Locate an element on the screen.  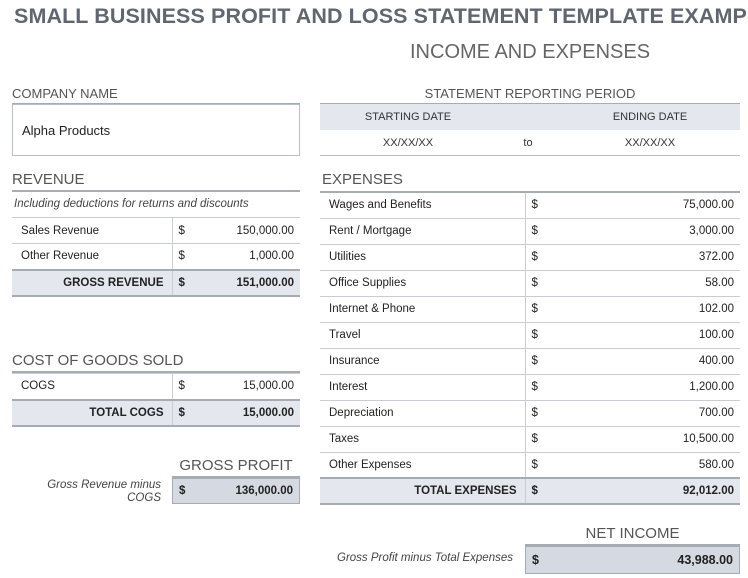
expense-row-label: Wages and Benefits is located at coordinates (423, 205).